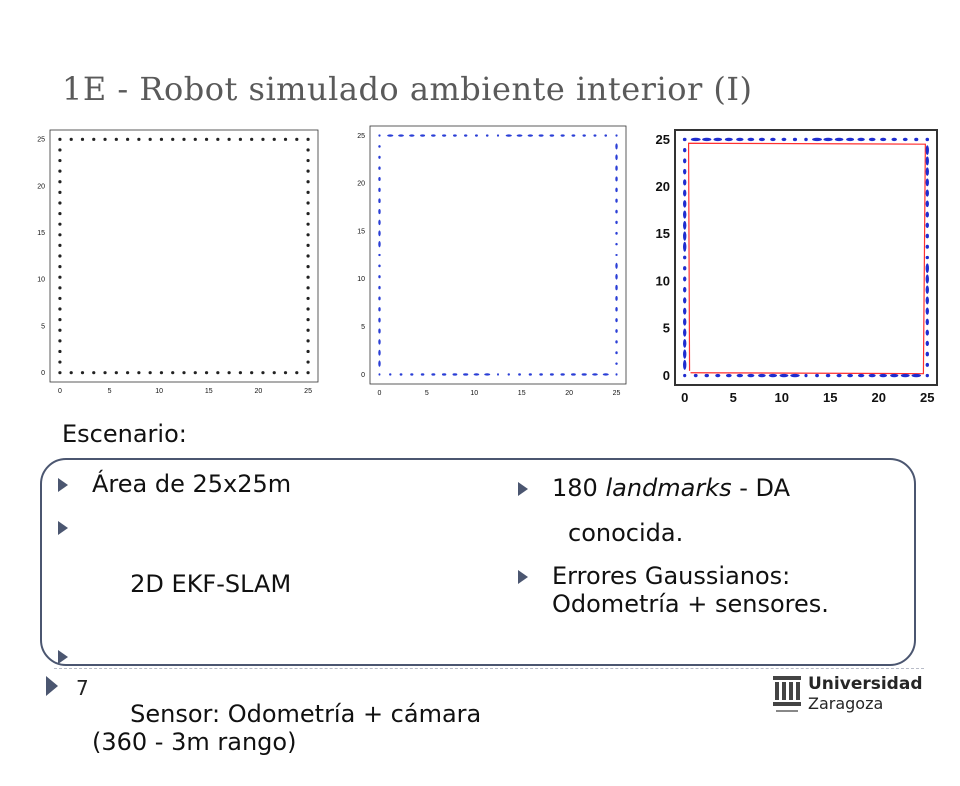 The height and width of the screenshot is (786, 960). Describe the element at coordinates (522, 393) in the screenshot. I see `x-tick-label: 15` at that location.